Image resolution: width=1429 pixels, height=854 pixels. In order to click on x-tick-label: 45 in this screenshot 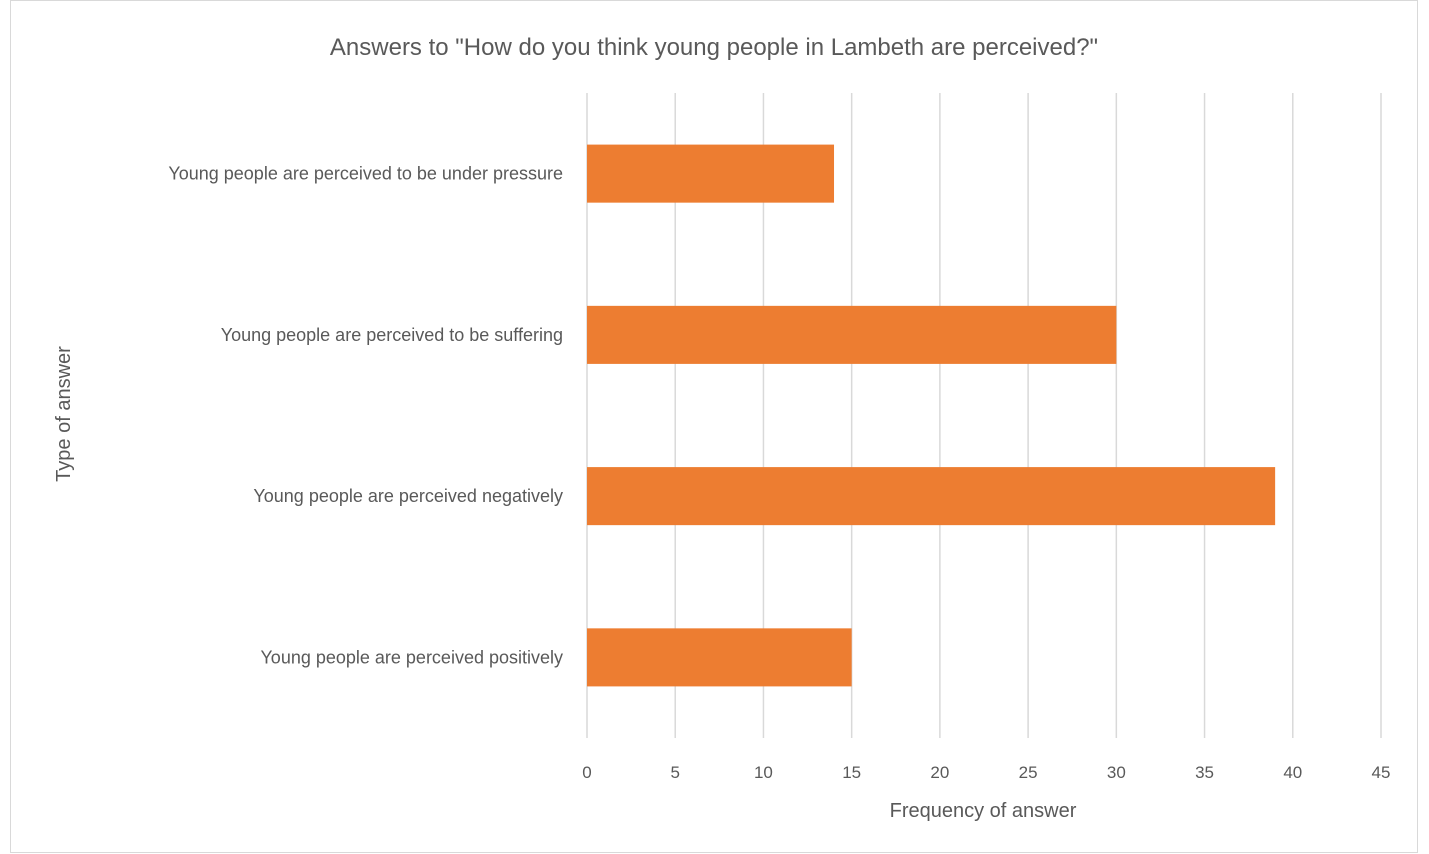, I will do `click(1381, 772)`.